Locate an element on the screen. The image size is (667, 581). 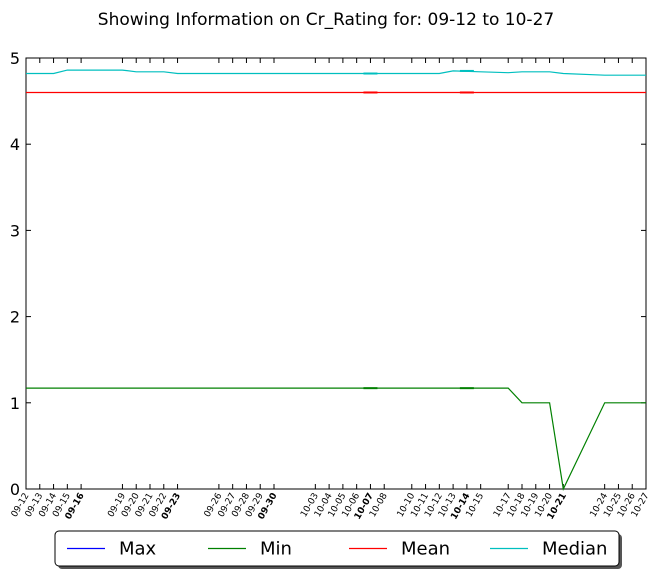
legend-label-mean: Mean is located at coordinates (425, 549).